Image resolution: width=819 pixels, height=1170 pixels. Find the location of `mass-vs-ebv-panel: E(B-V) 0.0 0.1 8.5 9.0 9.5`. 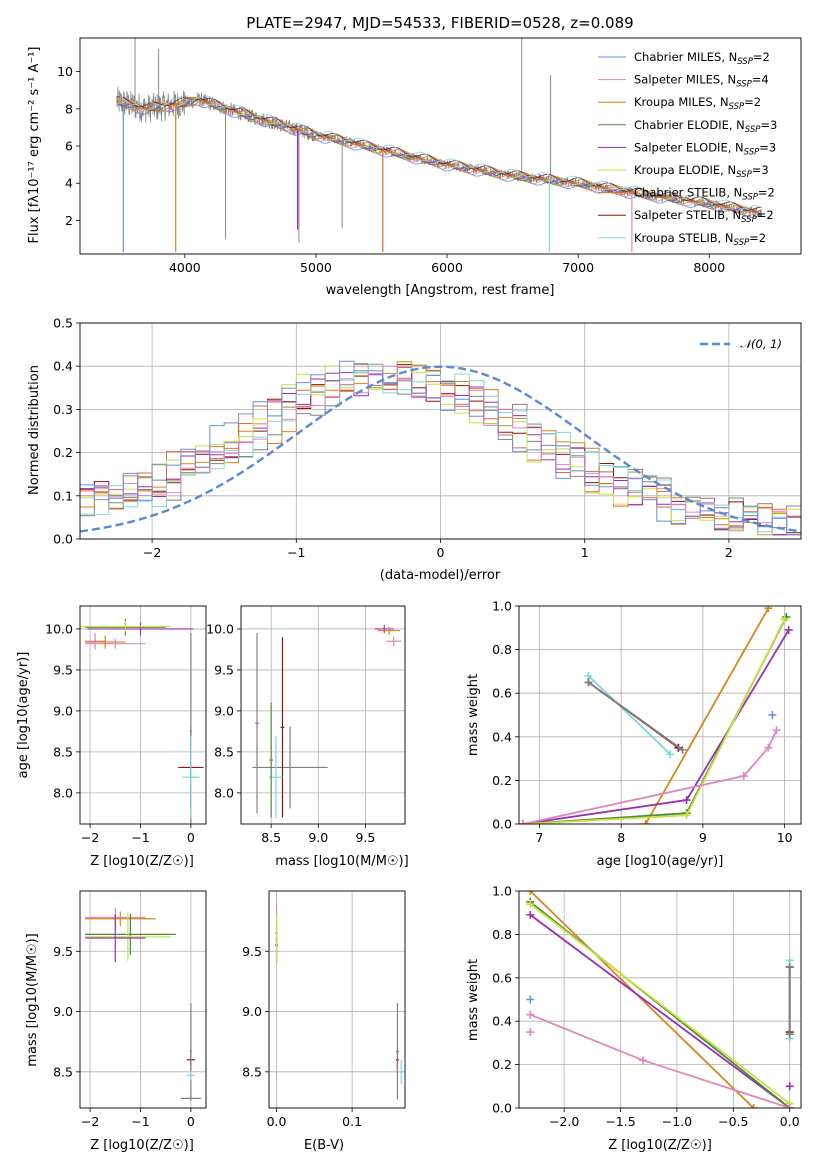

mass-vs-ebv-panel: E(B-V) 0.0 0.1 8.5 9.0 9.5 is located at coordinates (324, 1021).